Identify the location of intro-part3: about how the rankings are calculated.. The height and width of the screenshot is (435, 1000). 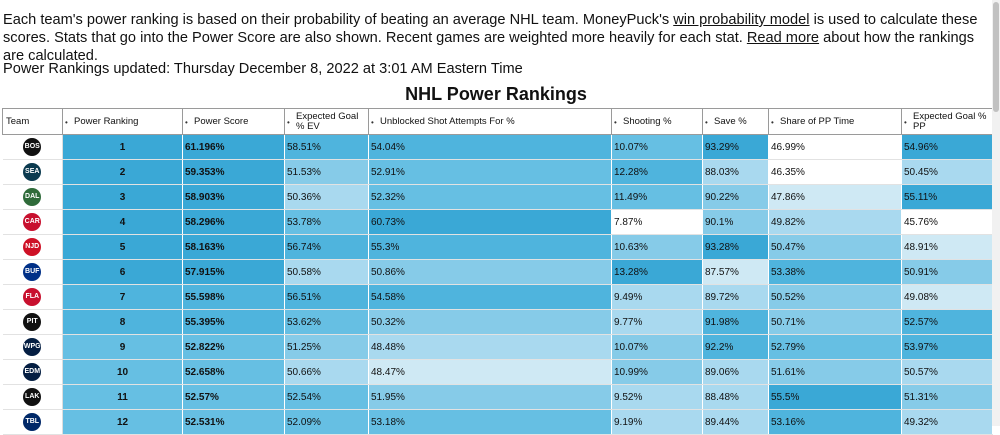
(489, 47).